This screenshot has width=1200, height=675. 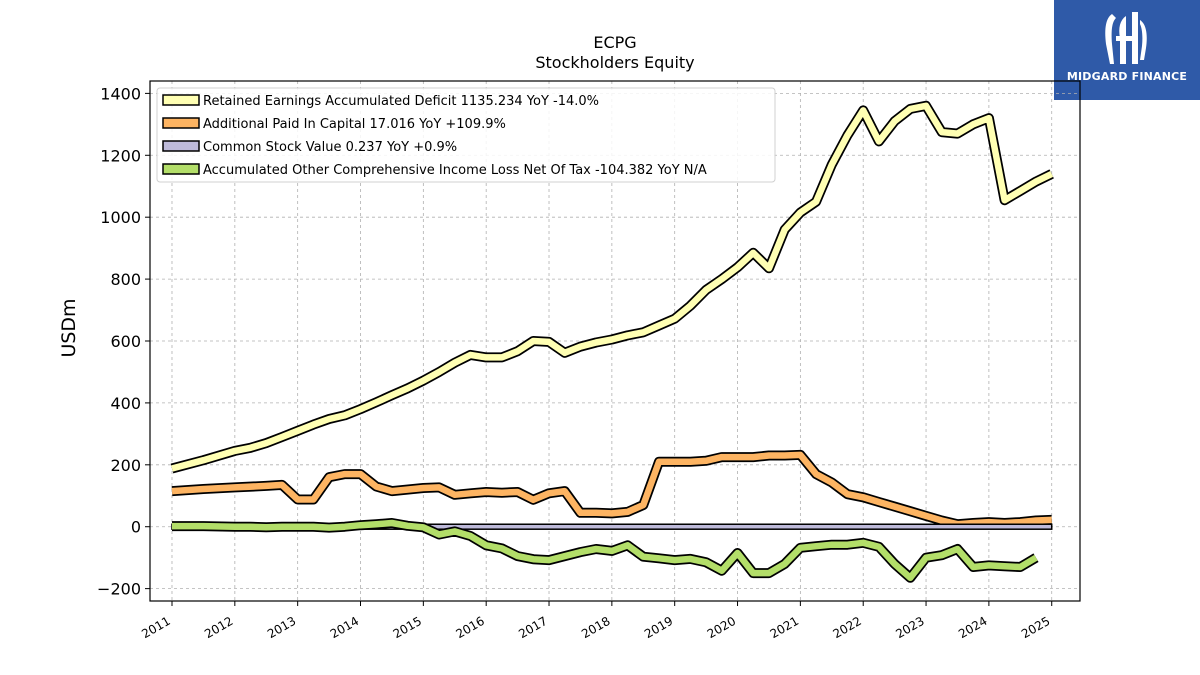 I want to click on x-tick-label: 2020, so click(x=721, y=627).